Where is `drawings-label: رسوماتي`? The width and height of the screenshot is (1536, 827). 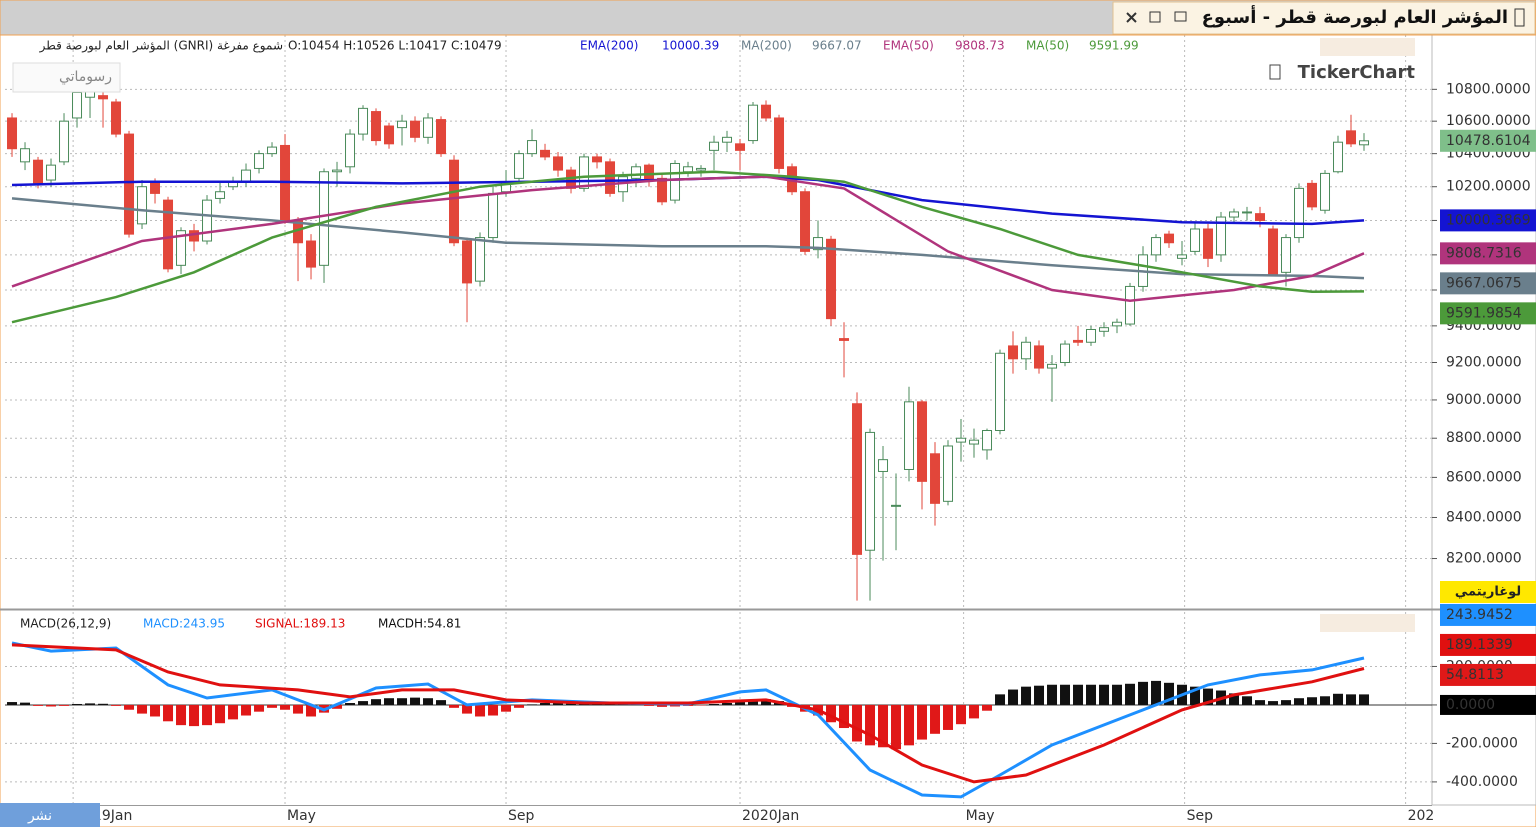 drawings-label: رسوماتي is located at coordinates (85, 77).